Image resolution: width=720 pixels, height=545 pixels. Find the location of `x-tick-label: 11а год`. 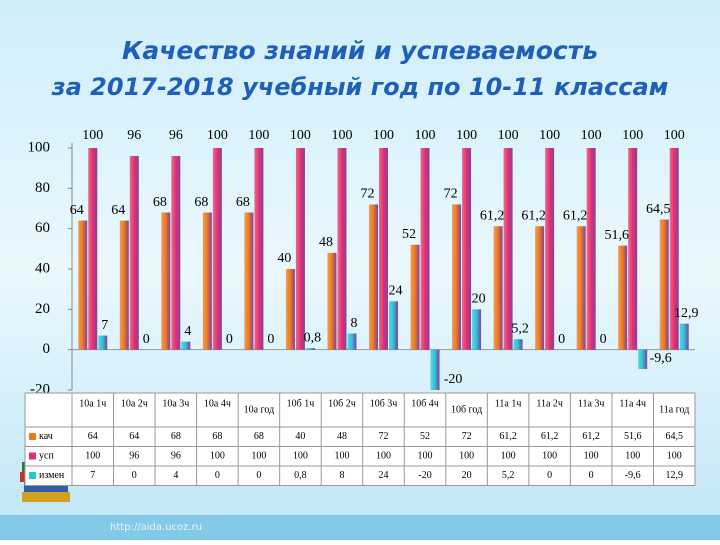

x-tick-label: 11а год is located at coordinates (674, 409).